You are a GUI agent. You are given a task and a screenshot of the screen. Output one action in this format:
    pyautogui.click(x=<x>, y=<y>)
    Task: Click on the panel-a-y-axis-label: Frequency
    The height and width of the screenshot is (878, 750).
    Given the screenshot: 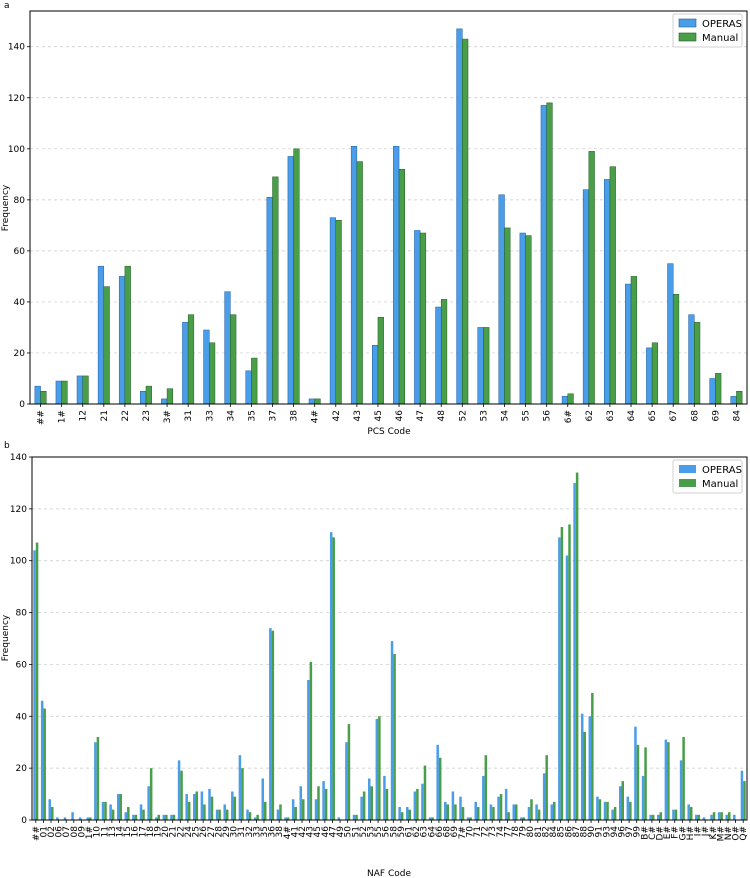 What is the action you would take?
    pyautogui.click(x=6, y=207)
    